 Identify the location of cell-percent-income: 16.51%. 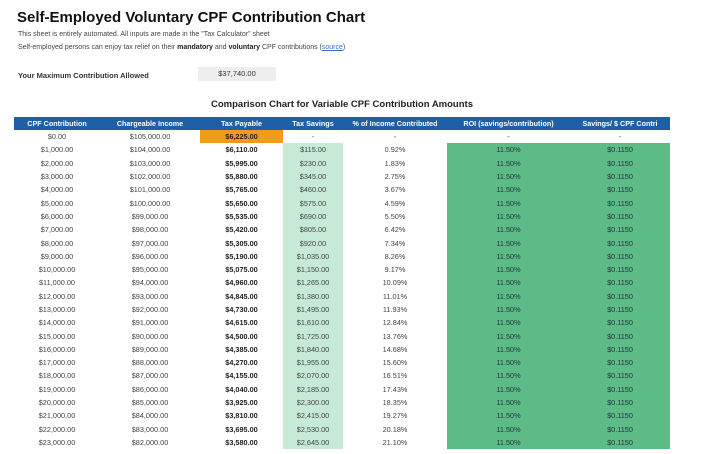
(395, 376).